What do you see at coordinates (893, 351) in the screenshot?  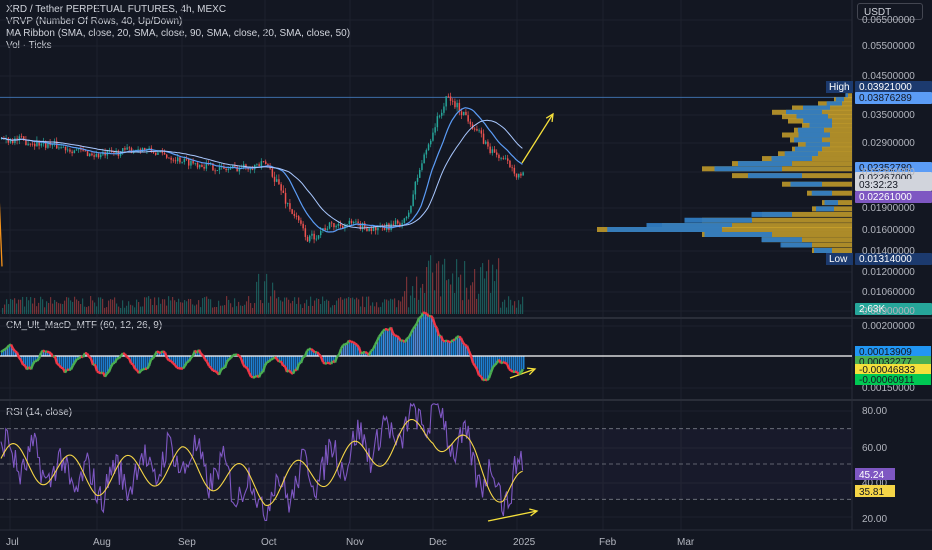 I see `macd-value-box` at bounding box center [893, 351].